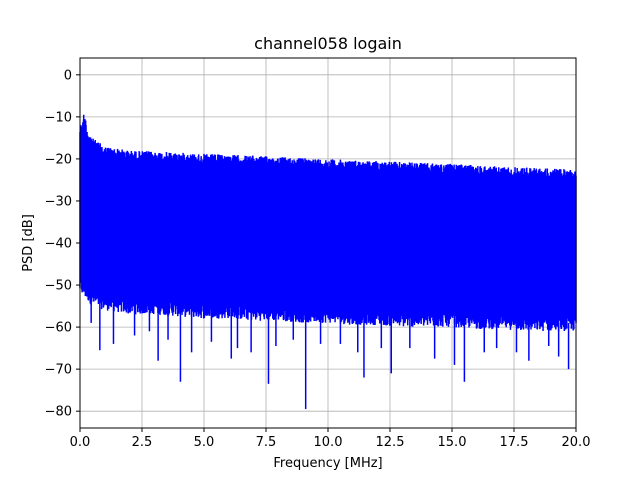 The image size is (640, 480). I want to click on x-tick-label: 7.5, so click(266, 442).